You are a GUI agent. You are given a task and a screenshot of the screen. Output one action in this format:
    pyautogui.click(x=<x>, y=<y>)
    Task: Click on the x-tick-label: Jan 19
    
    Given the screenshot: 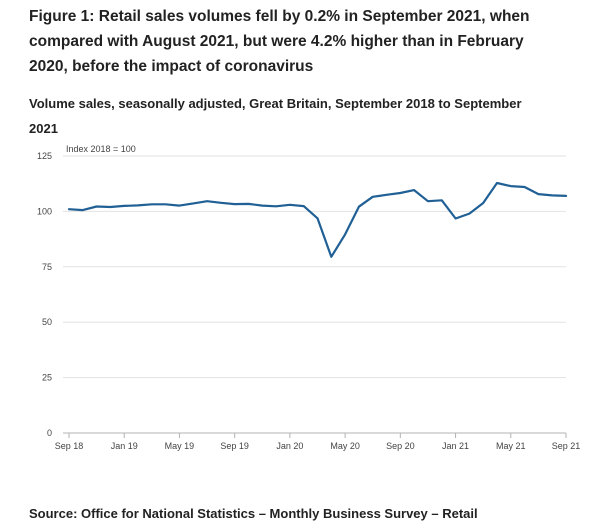 What is the action you would take?
    pyautogui.click(x=124, y=446)
    